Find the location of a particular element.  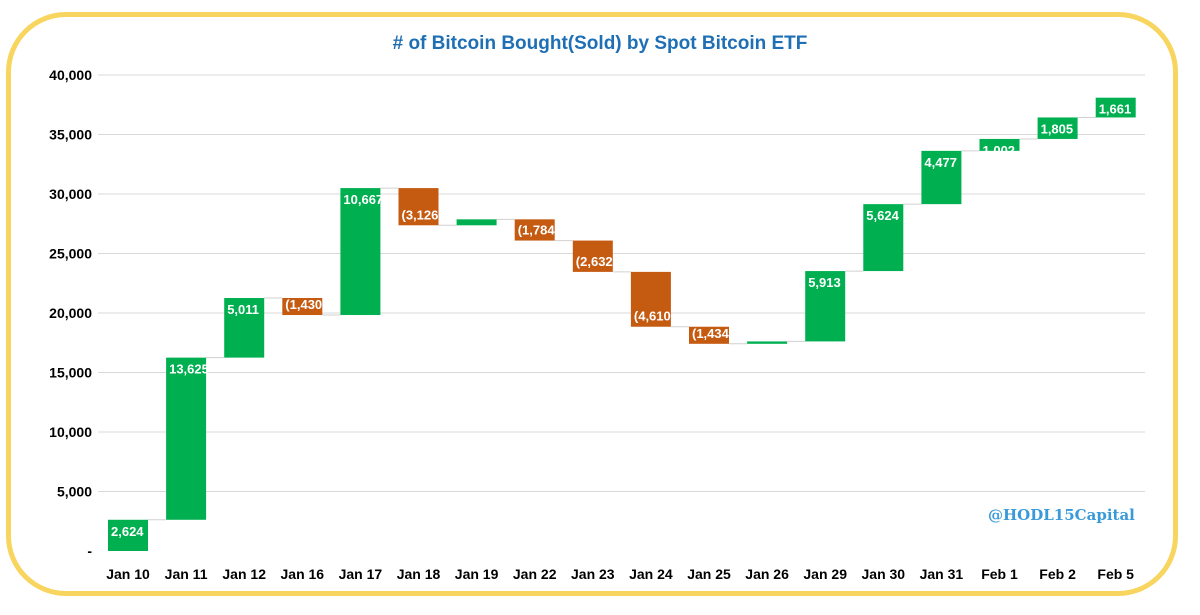

x-tick-label: Jan 26 is located at coordinates (767, 574).